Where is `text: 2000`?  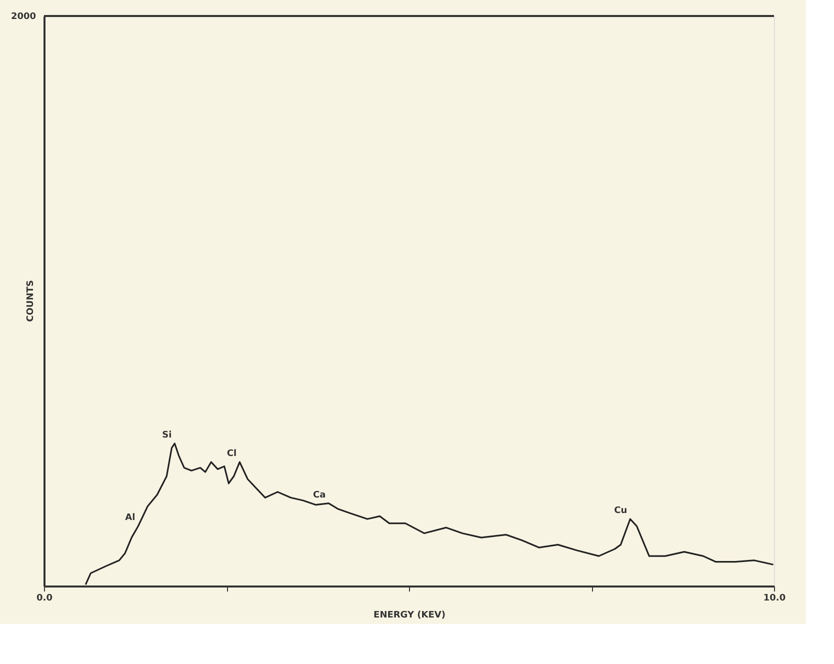 text: 2000 is located at coordinates (23, 17).